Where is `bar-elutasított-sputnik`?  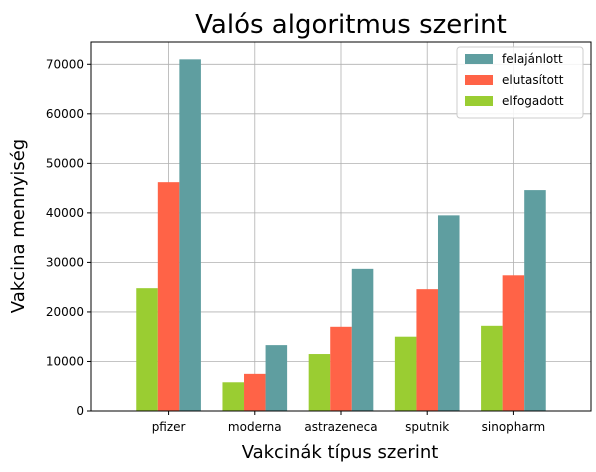 bar-elutasított-sputnik is located at coordinates (427, 350).